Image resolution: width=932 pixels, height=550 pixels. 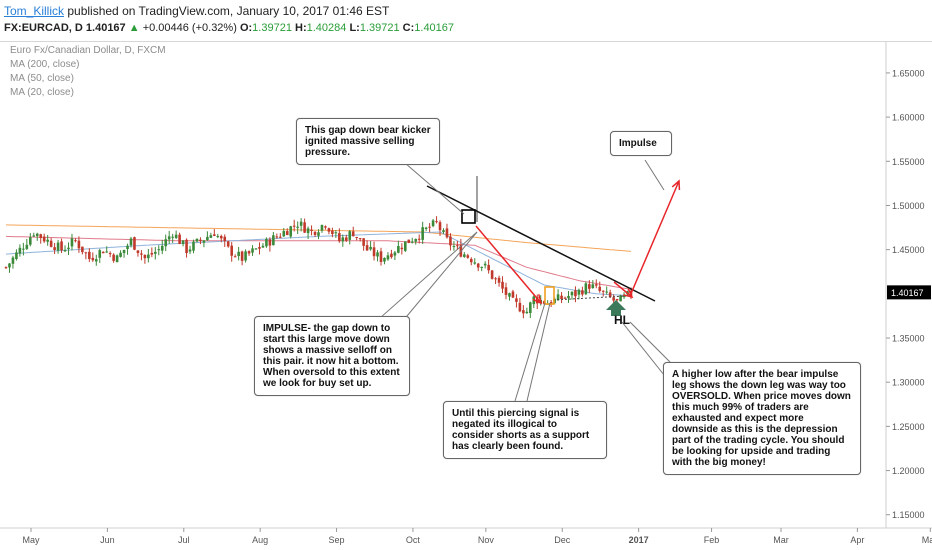 I want to click on author-link: Tom_Killick, so click(x=34, y=11).